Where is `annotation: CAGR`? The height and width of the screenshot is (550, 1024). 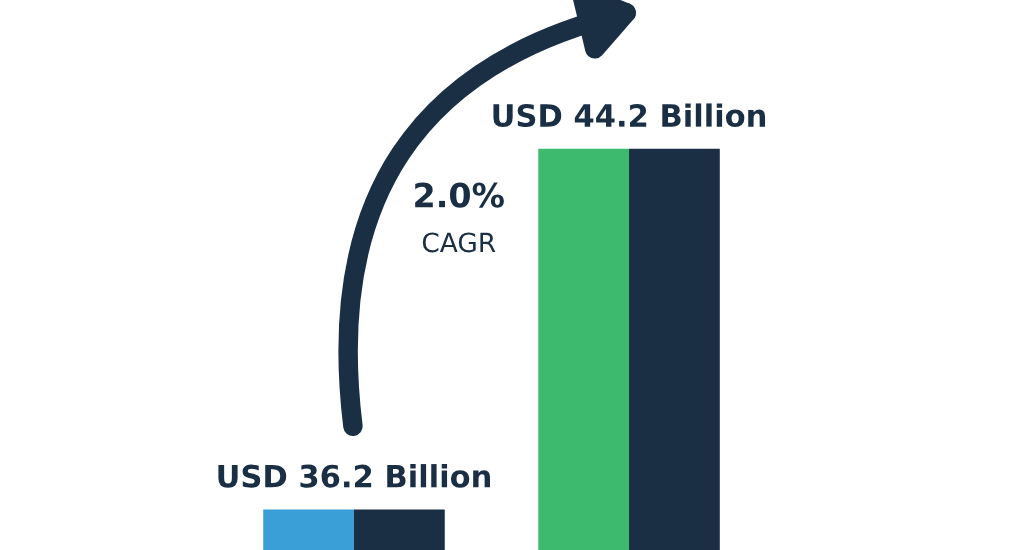
annotation: CAGR is located at coordinates (459, 242).